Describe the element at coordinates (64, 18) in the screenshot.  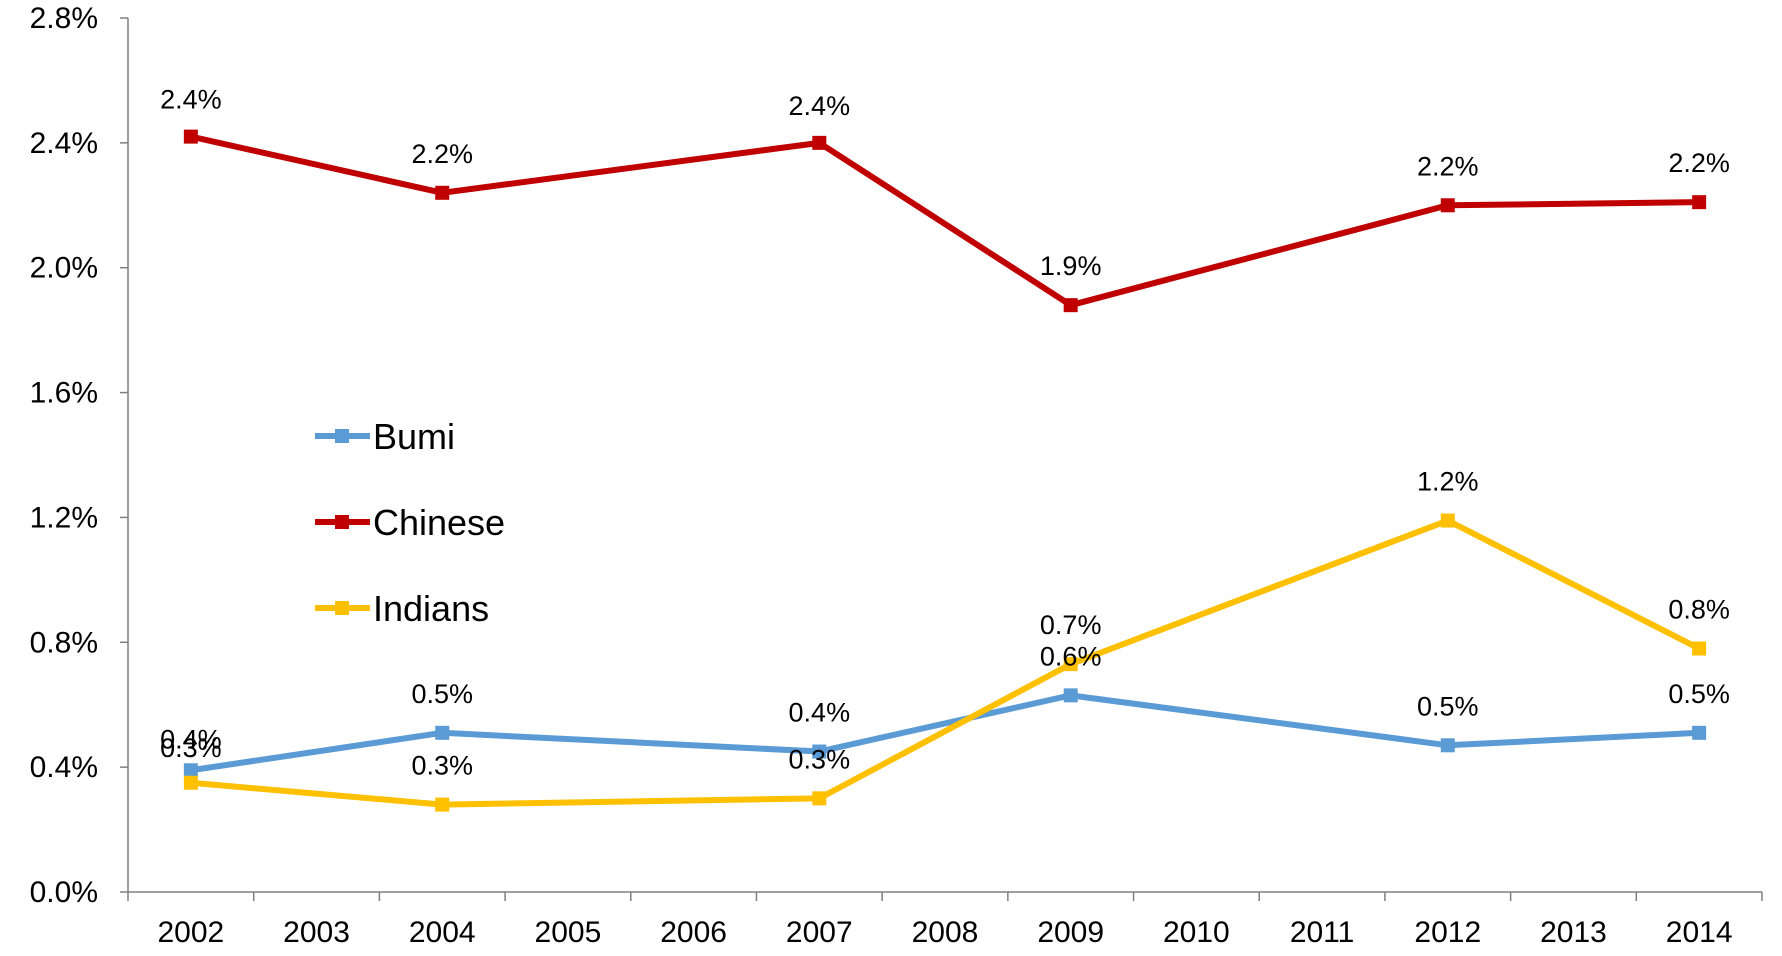
I see `y-tick-label: 2.8%` at that location.